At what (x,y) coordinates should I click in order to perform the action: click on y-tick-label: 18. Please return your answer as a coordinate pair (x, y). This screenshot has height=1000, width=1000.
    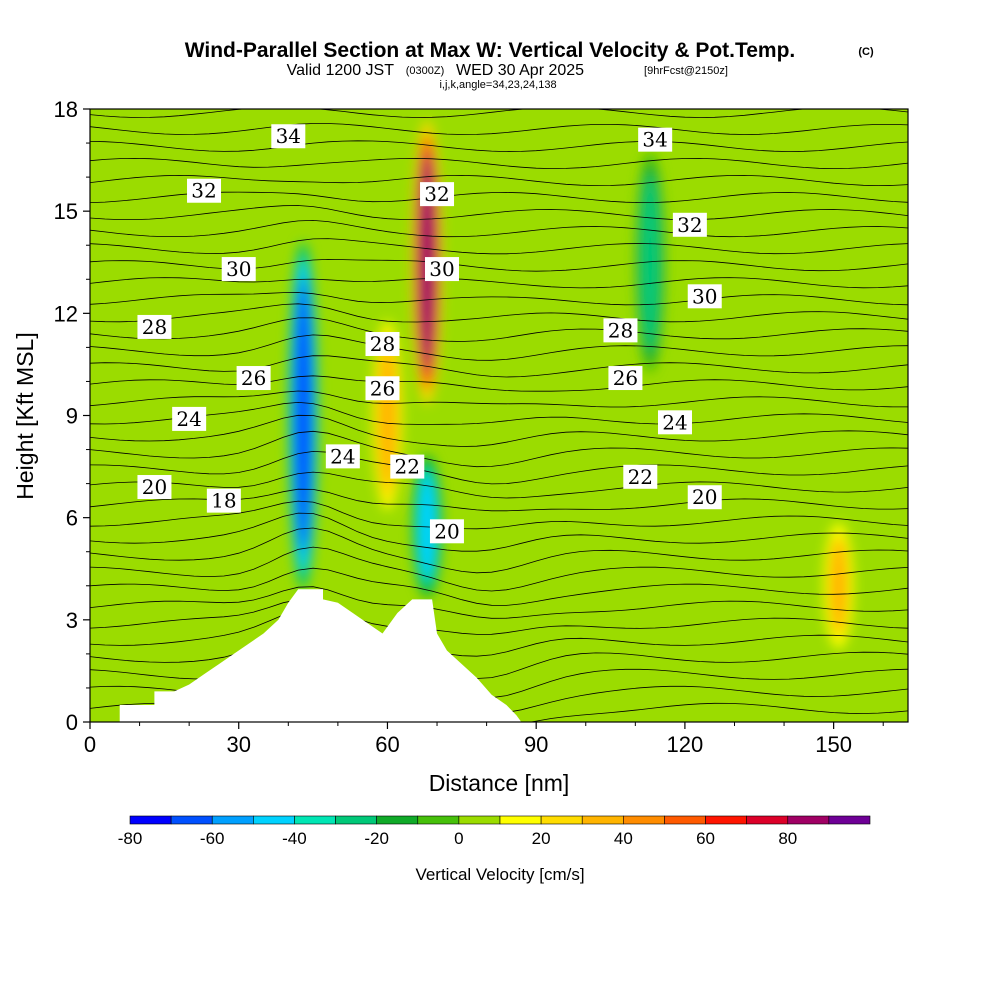
    Looking at the image, I should click on (66, 109).